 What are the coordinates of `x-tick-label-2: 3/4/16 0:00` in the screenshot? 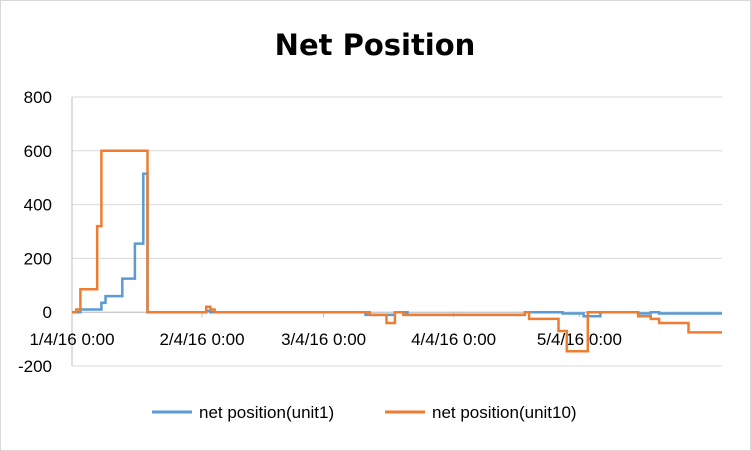 It's located at (323, 339).